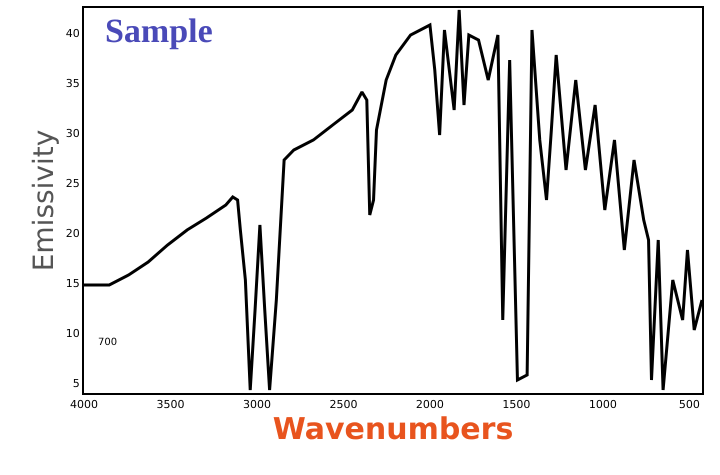 This screenshot has width=720, height=475. Describe the element at coordinates (73, 33) in the screenshot. I see `y-tick-label: 40` at that location.